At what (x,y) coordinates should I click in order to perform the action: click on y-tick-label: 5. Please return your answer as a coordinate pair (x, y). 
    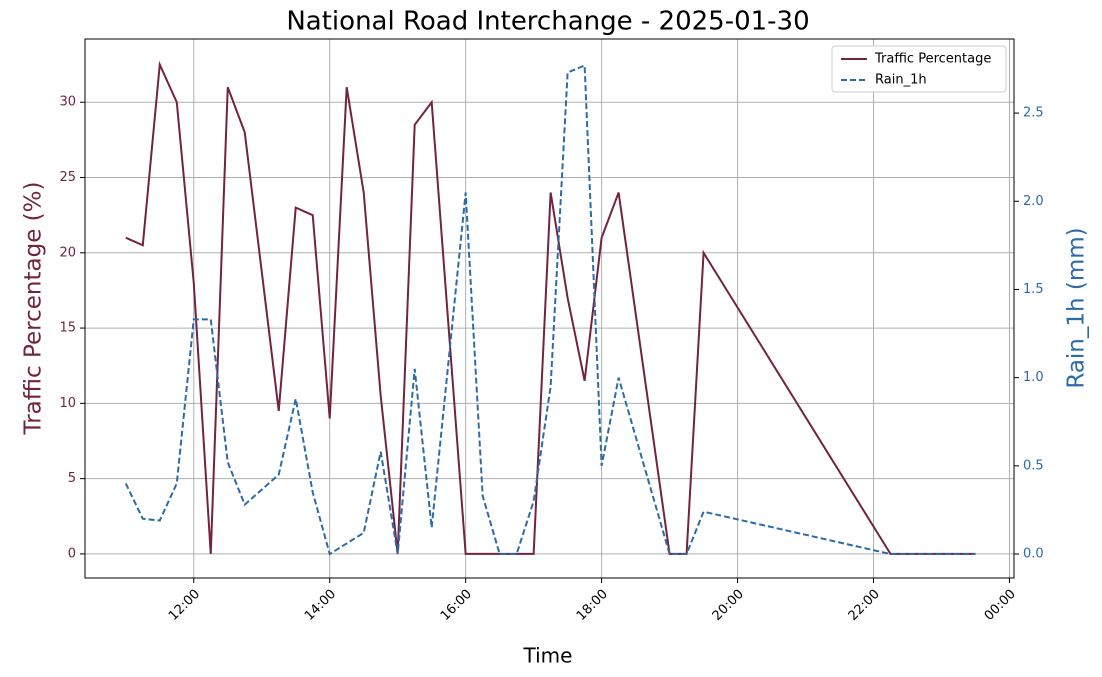
    Looking at the image, I should click on (72, 478).